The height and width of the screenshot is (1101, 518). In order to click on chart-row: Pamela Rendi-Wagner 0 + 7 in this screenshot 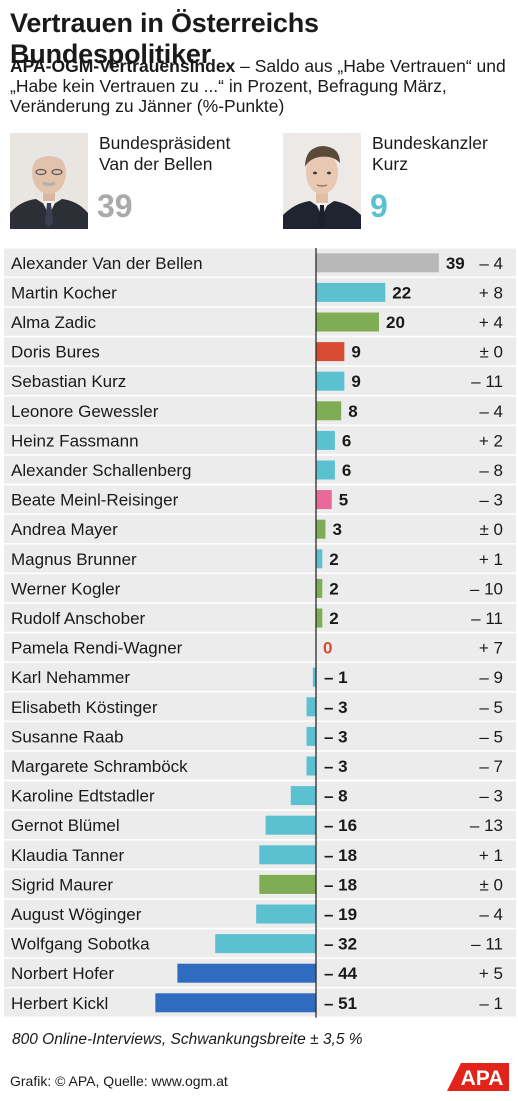, I will do `click(260, 648)`.